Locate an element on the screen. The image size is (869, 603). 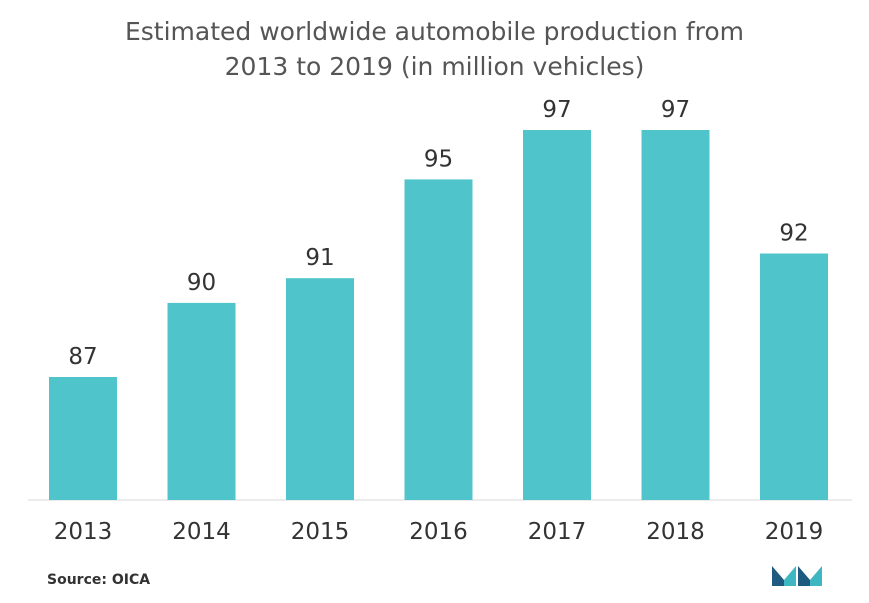
bar-2017 is located at coordinates (557, 315).